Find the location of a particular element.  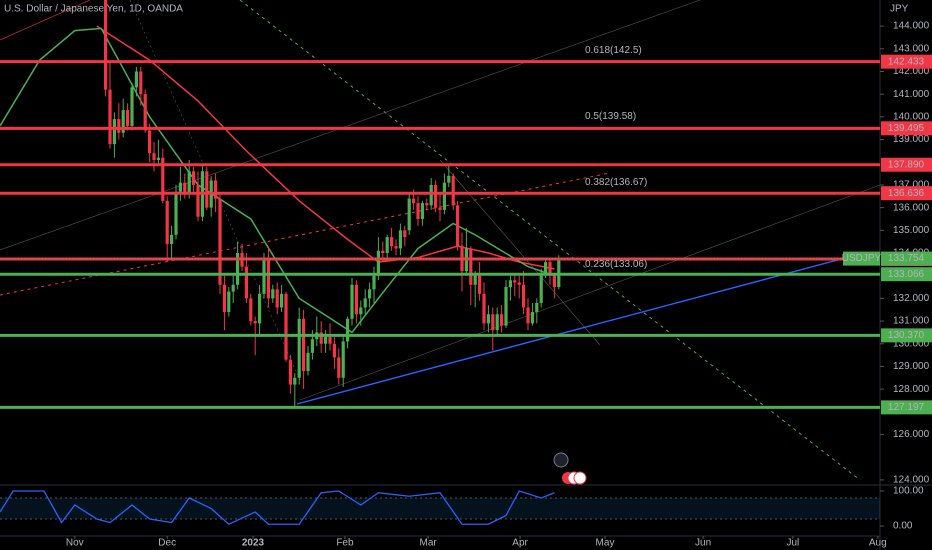

level-tag-label: 137.890 is located at coordinates (906, 164).